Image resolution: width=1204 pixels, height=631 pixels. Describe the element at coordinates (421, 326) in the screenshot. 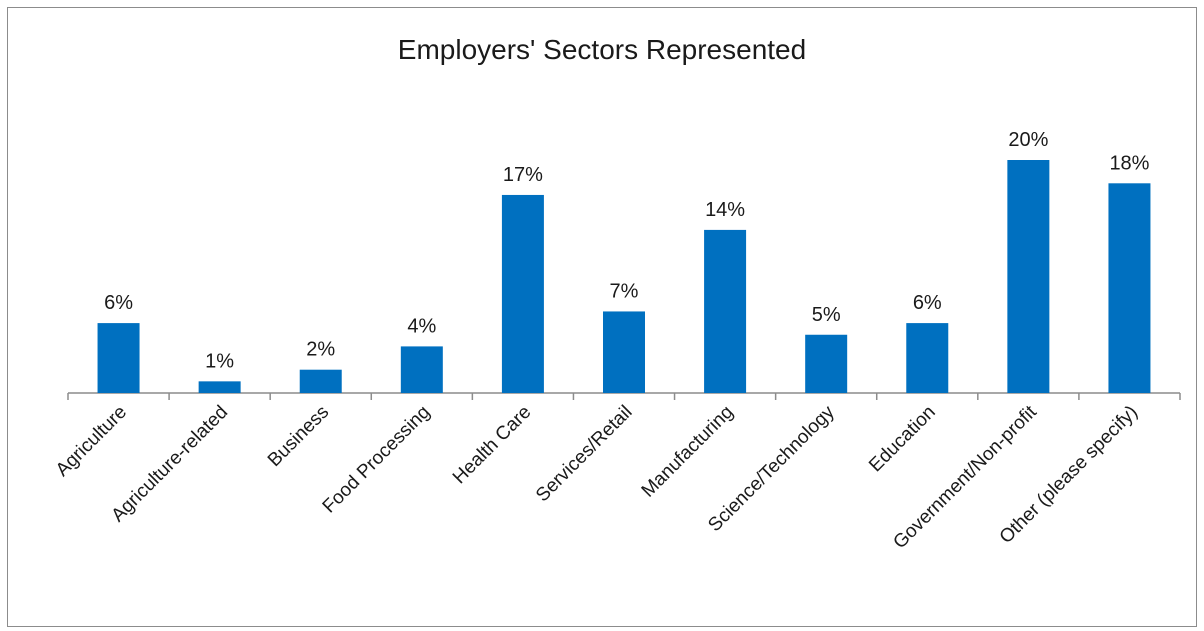

I see `bar-data-label: 4%` at that location.